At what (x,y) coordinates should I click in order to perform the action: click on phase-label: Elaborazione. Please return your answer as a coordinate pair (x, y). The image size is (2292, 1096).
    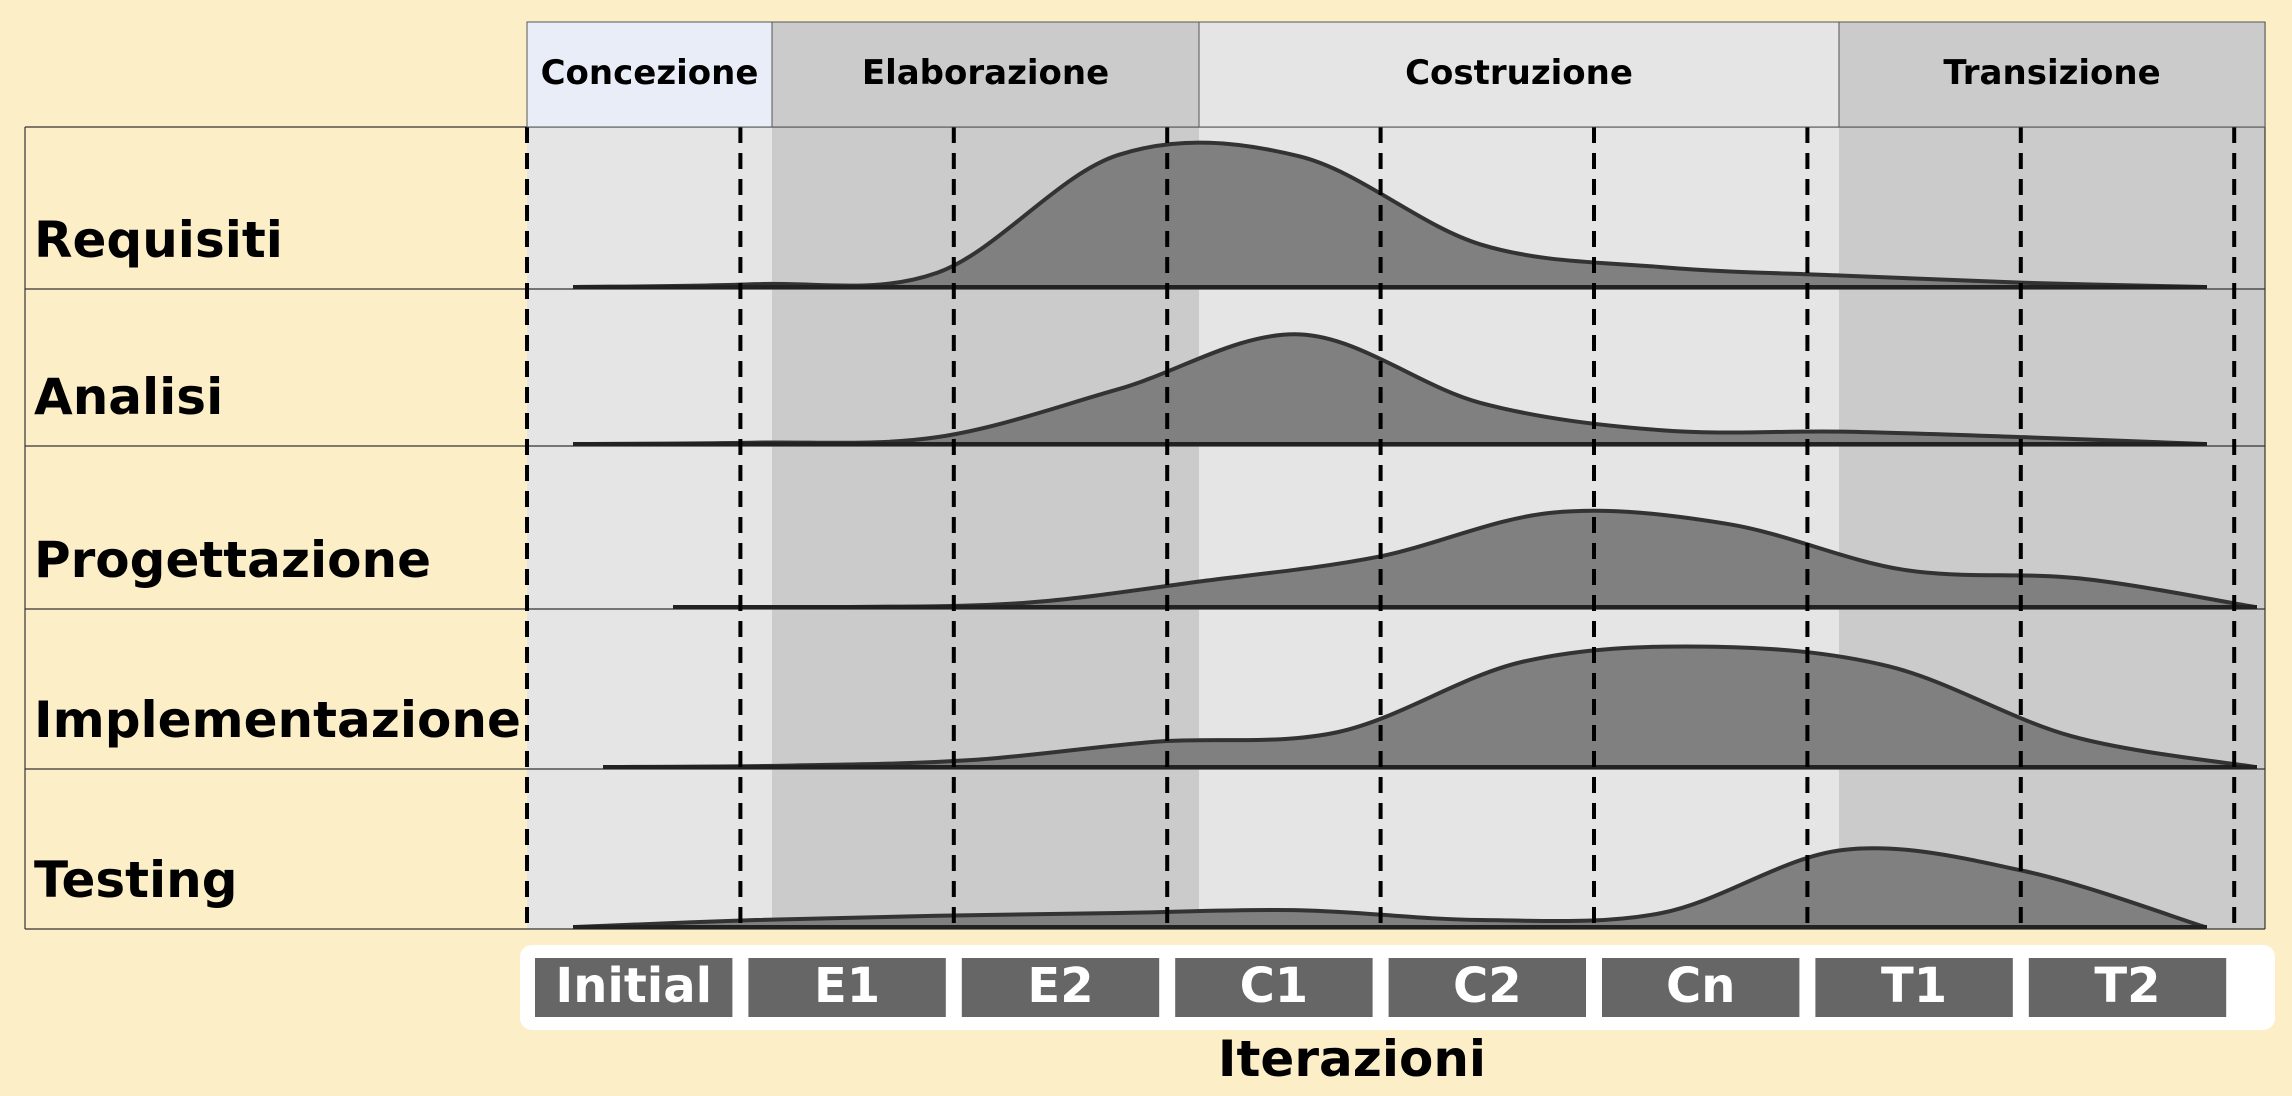
    Looking at the image, I should click on (985, 73).